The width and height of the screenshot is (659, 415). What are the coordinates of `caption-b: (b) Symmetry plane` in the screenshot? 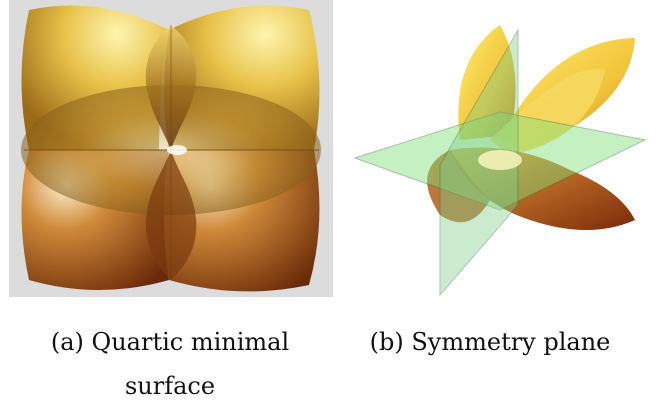 It's located at (490, 342).